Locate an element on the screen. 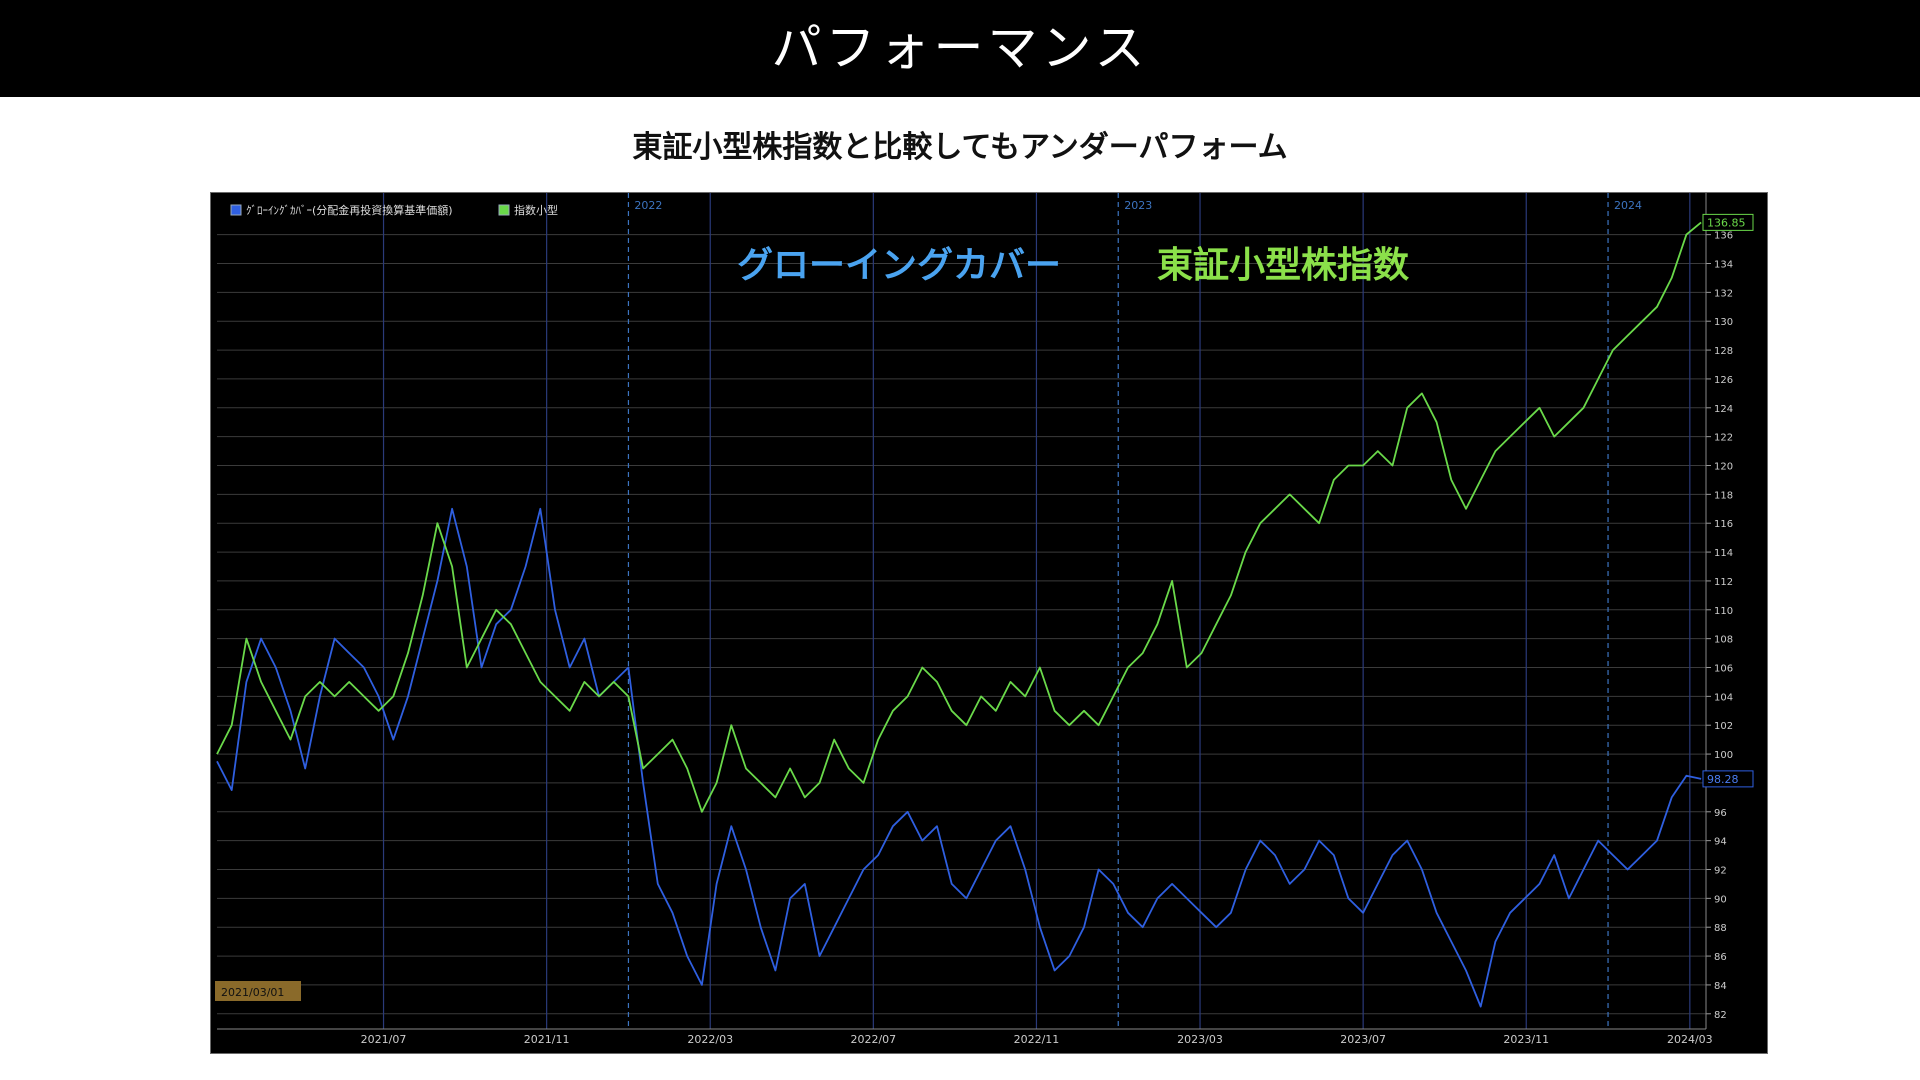 This screenshot has width=1920, height=1080. index-last-value-box is located at coordinates (1728, 222).